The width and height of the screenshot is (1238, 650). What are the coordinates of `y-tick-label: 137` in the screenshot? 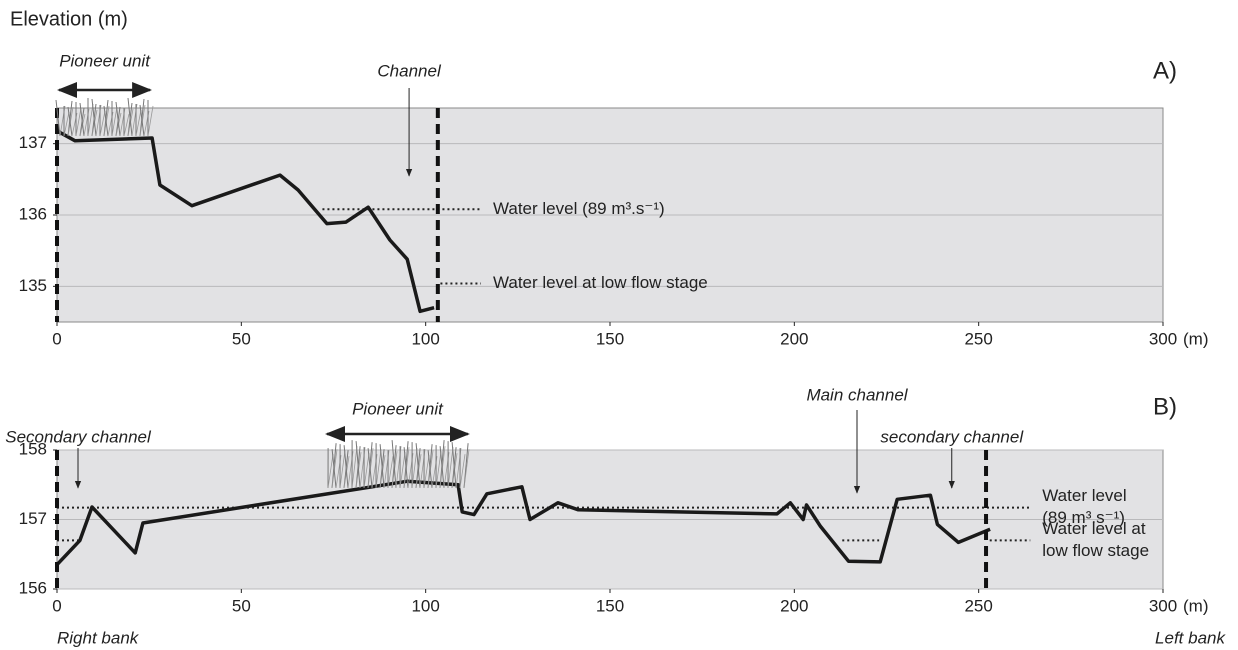 It's located at (33, 142).